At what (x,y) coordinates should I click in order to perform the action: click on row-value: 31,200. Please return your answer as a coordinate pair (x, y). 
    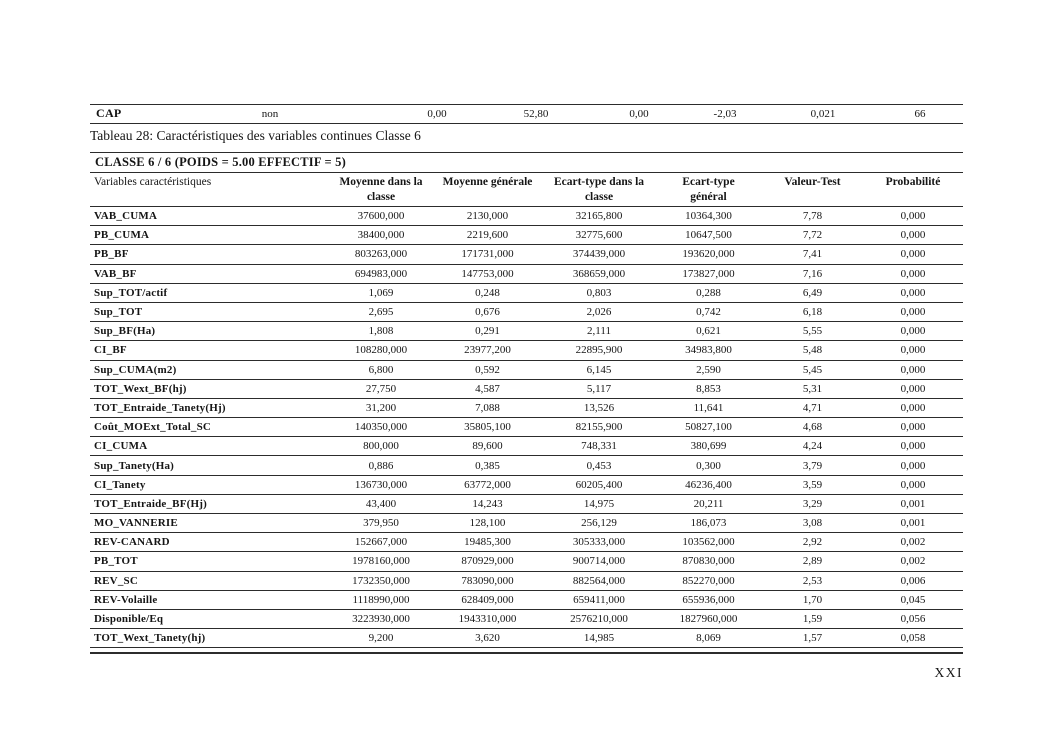
    Looking at the image, I should click on (381, 407).